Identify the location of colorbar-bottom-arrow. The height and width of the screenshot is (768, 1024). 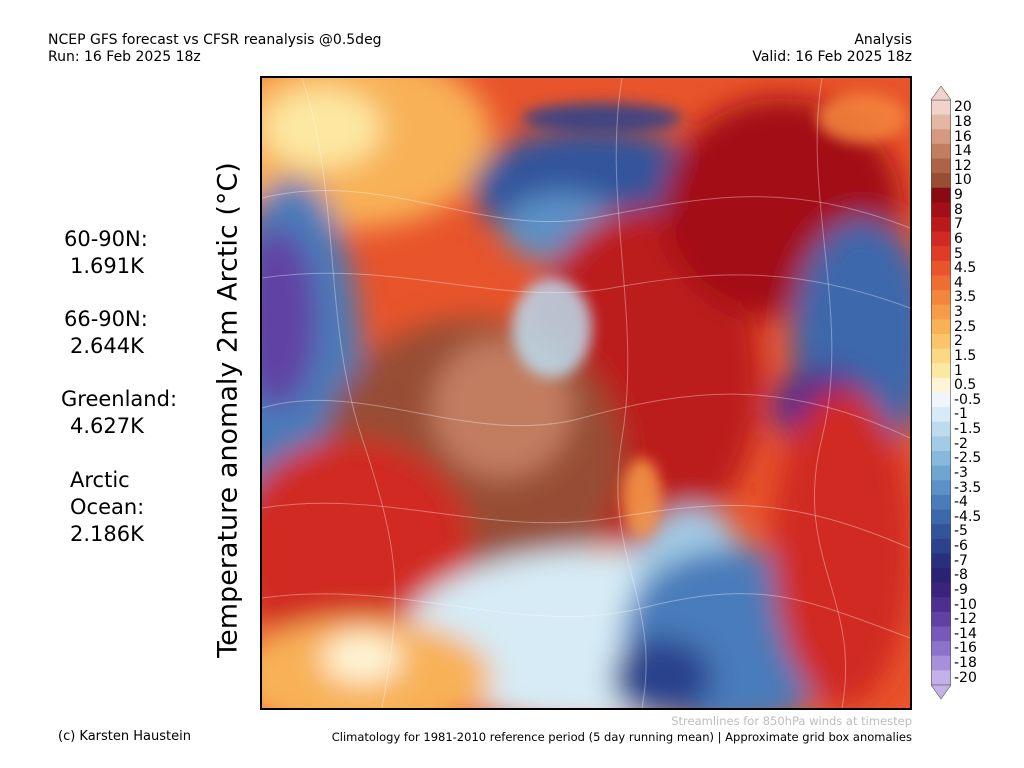
(941, 692).